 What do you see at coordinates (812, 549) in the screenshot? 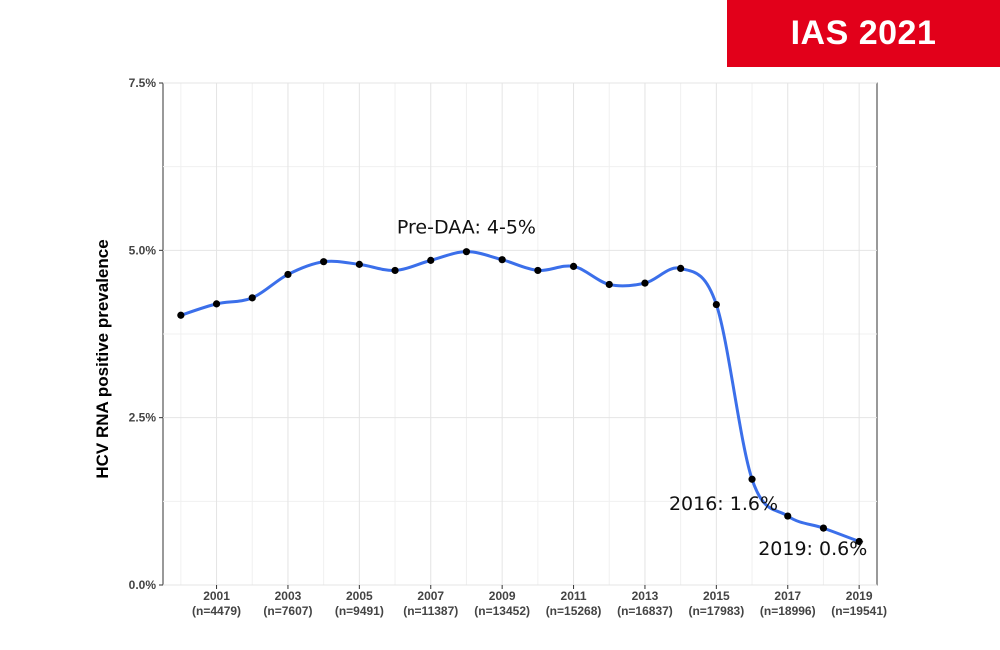
I see `annotation-label: 2019: 0.6%` at bounding box center [812, 549].